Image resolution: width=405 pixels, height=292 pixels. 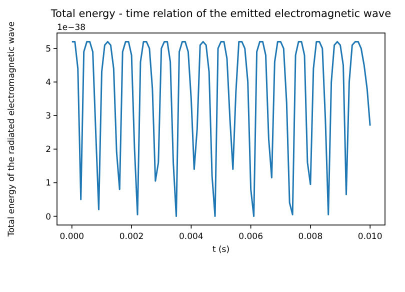 What do you see at coordinates (221, 14) in the screenshot?
I see `chart-title: Total energy - time relation of the emitted electromagnetic wave` at bounding box center [221, 14].